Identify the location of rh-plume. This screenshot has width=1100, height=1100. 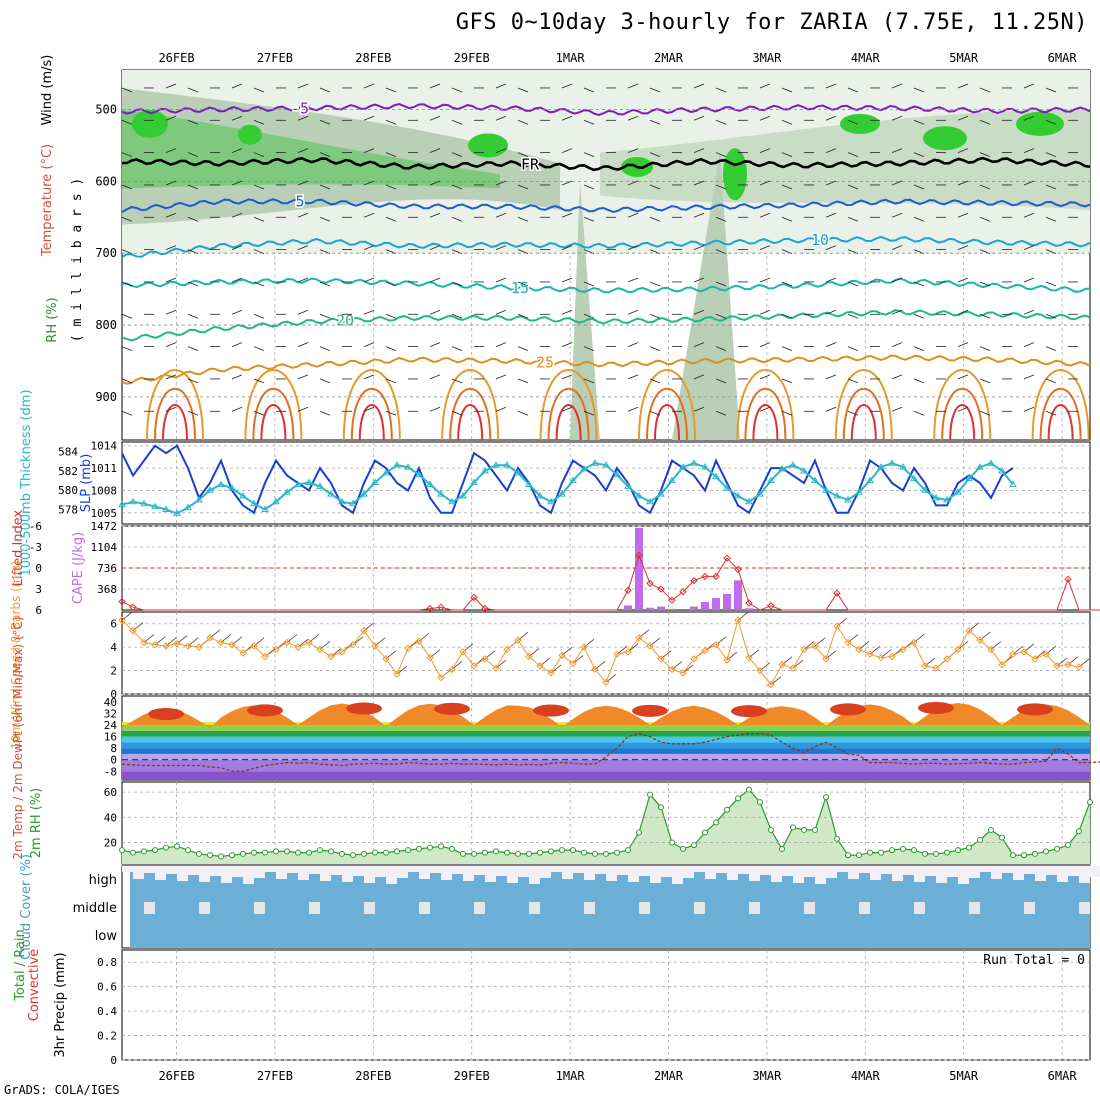
(706, 296).